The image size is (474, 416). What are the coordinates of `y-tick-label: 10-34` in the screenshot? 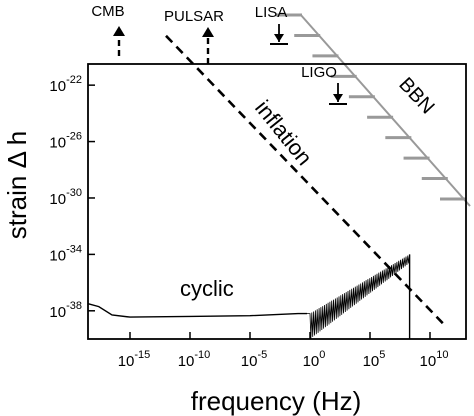 It's located at (65, 253).